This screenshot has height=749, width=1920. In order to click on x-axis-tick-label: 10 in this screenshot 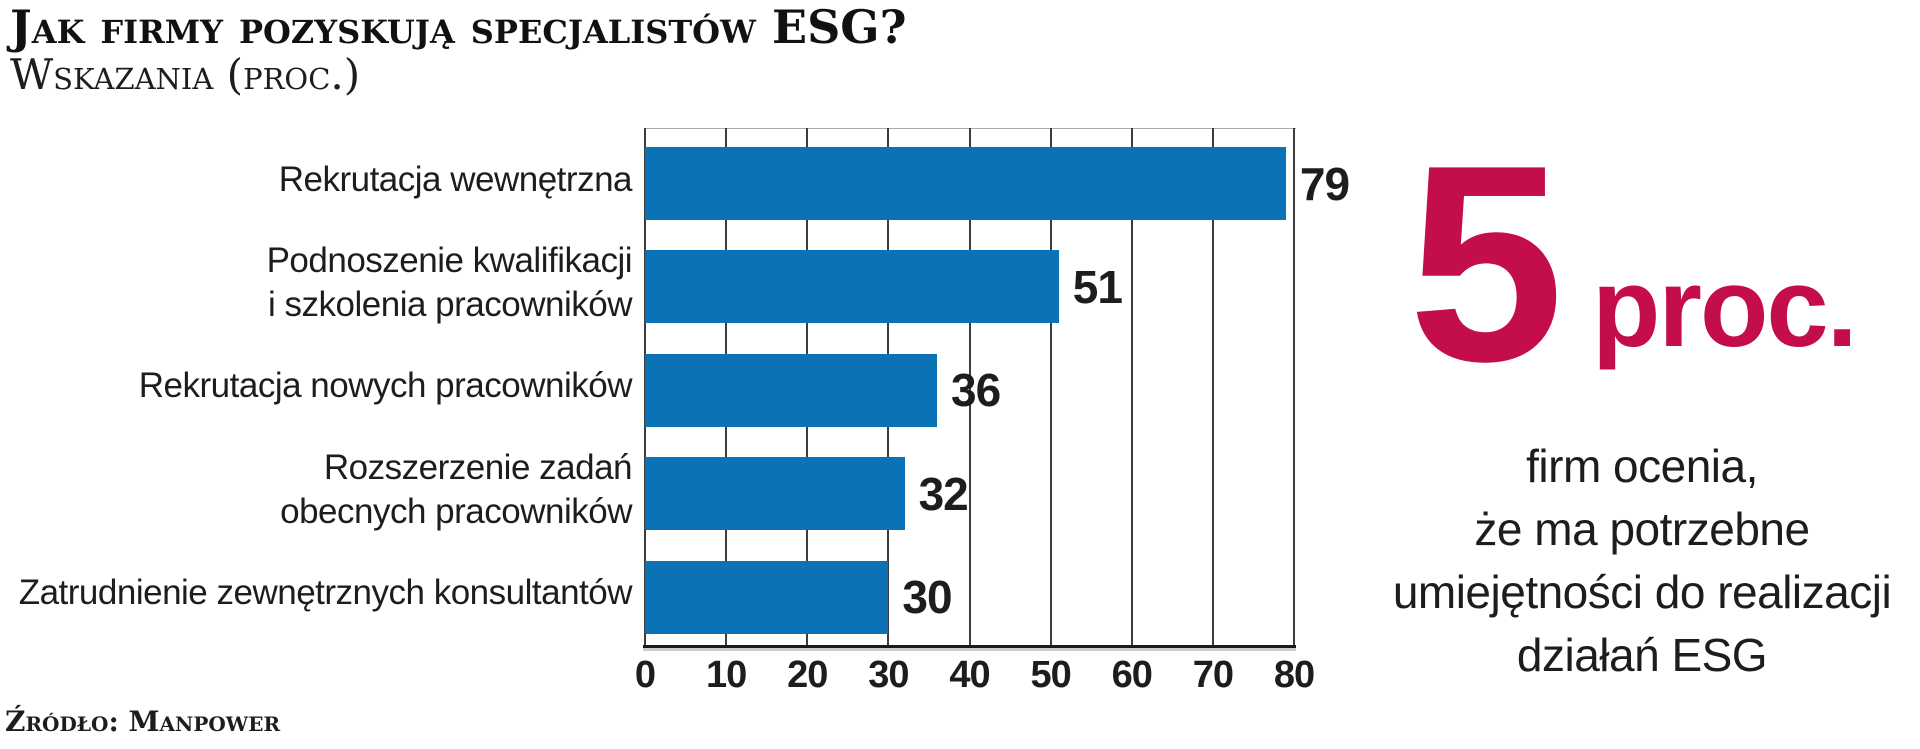, I will do `click(726, 675)`.